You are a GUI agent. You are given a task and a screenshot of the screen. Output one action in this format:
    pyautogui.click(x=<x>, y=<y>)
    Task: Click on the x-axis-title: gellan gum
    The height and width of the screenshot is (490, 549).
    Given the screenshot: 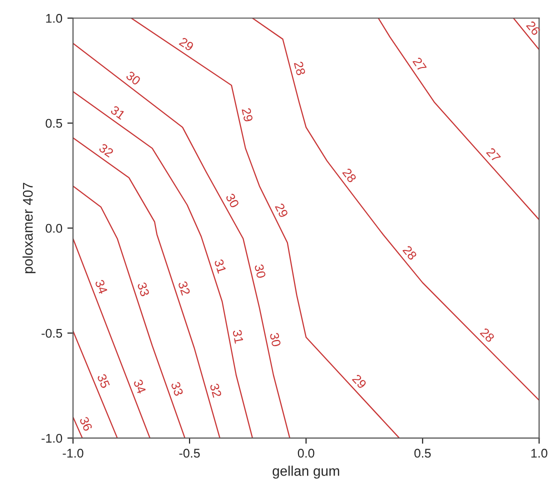 What is the action you would take?
    pyautogui.click(x=306, y=472)
    